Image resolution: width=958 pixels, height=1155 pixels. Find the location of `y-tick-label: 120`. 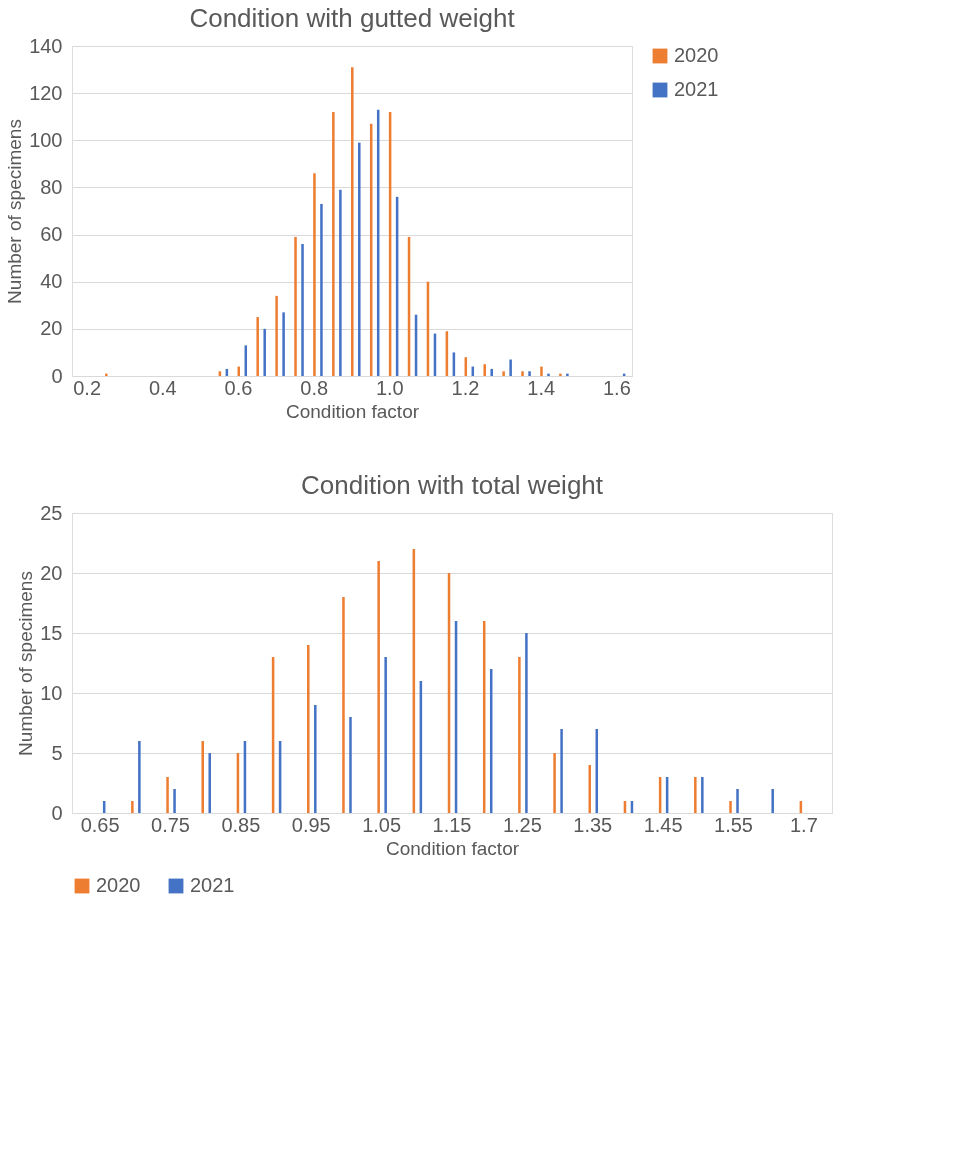

y-tick-label: 120 is located at coordinates (46, 92).